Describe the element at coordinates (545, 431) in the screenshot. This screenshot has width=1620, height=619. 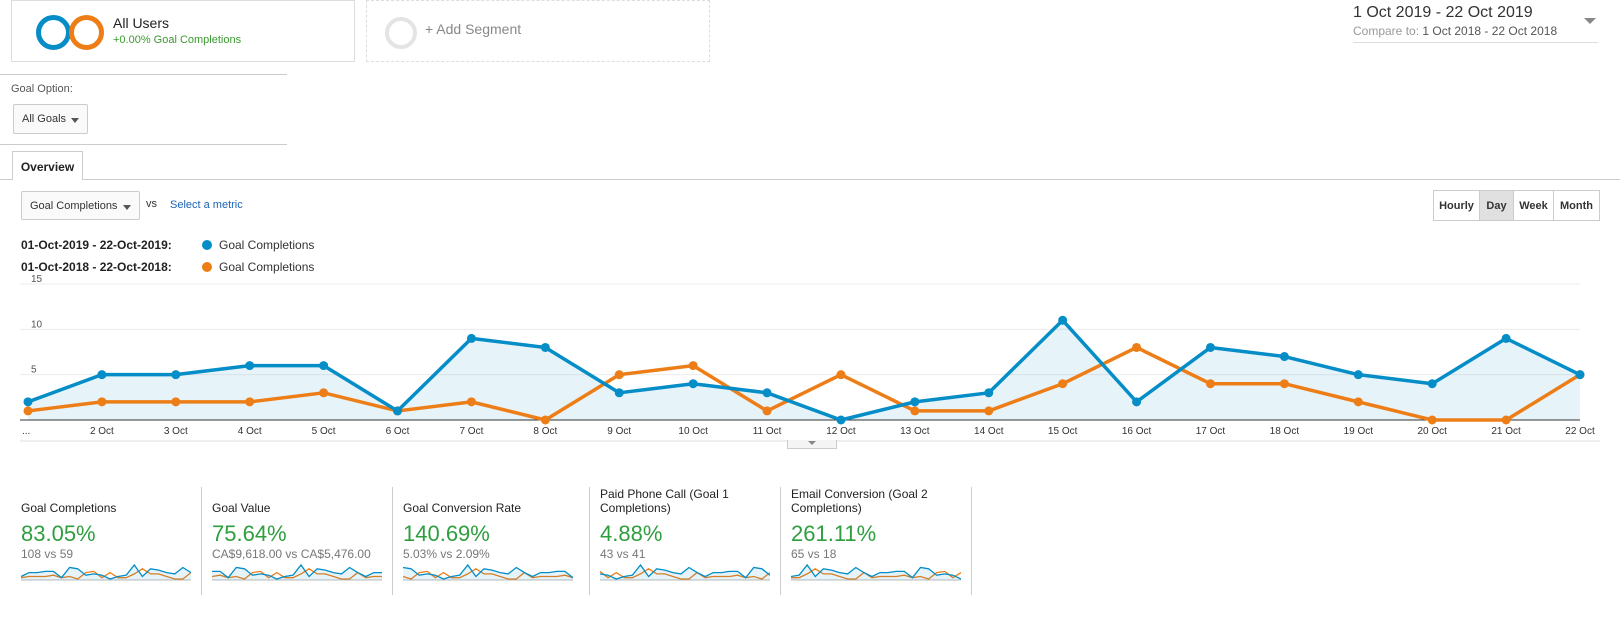
I see `x-tick-label: 8 Oct` at that location.